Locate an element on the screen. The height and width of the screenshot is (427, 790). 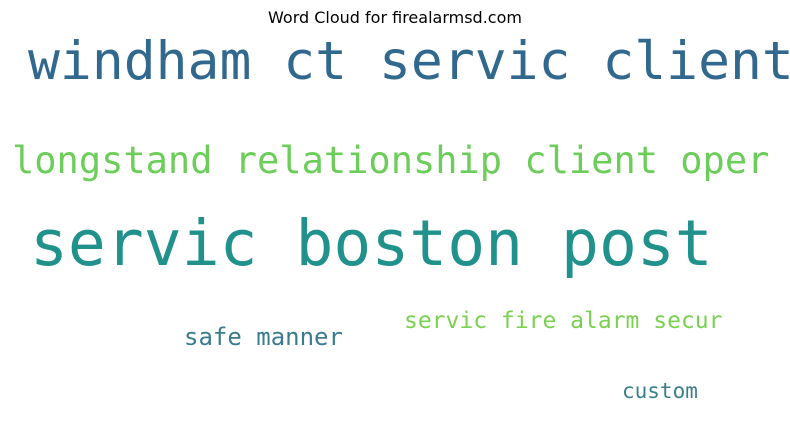
word-servic-fire-alarm-secur: servic fire alarm secur is located at coordinates (563, 321).